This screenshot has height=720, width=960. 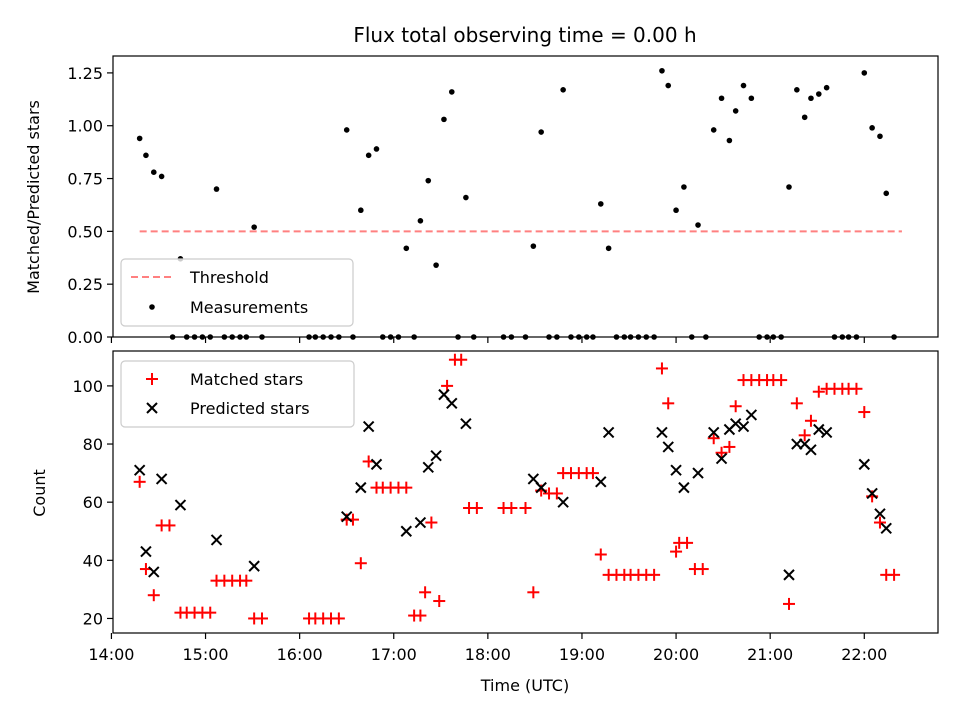 What do you see at coordinates (237, 394) in the screenshot?
I see `bottom-legend: Matched stars Predicted stars` at bounding box center [237, 394].